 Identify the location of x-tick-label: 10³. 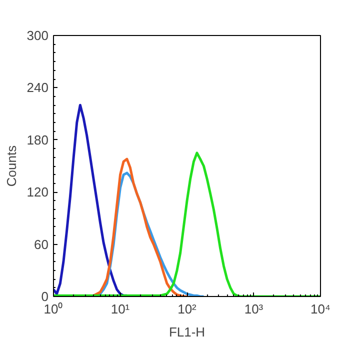
(254, 309).